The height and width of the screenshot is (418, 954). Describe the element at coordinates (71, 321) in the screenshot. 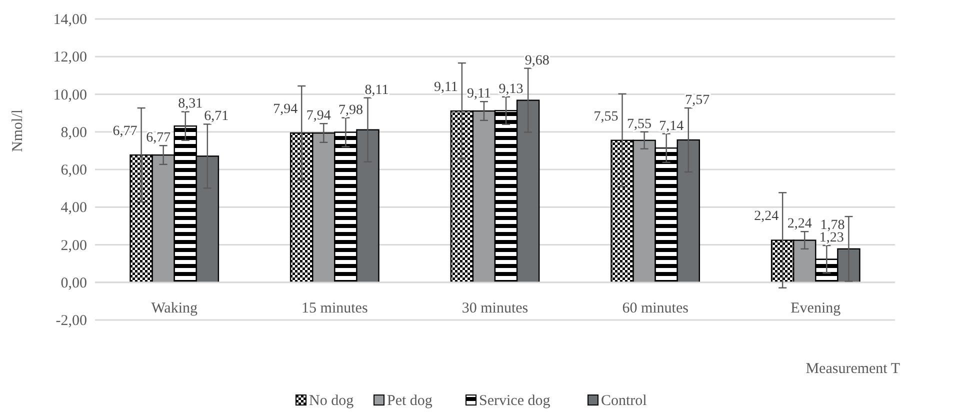

I see `y-tick-label: -2,00` at that location.